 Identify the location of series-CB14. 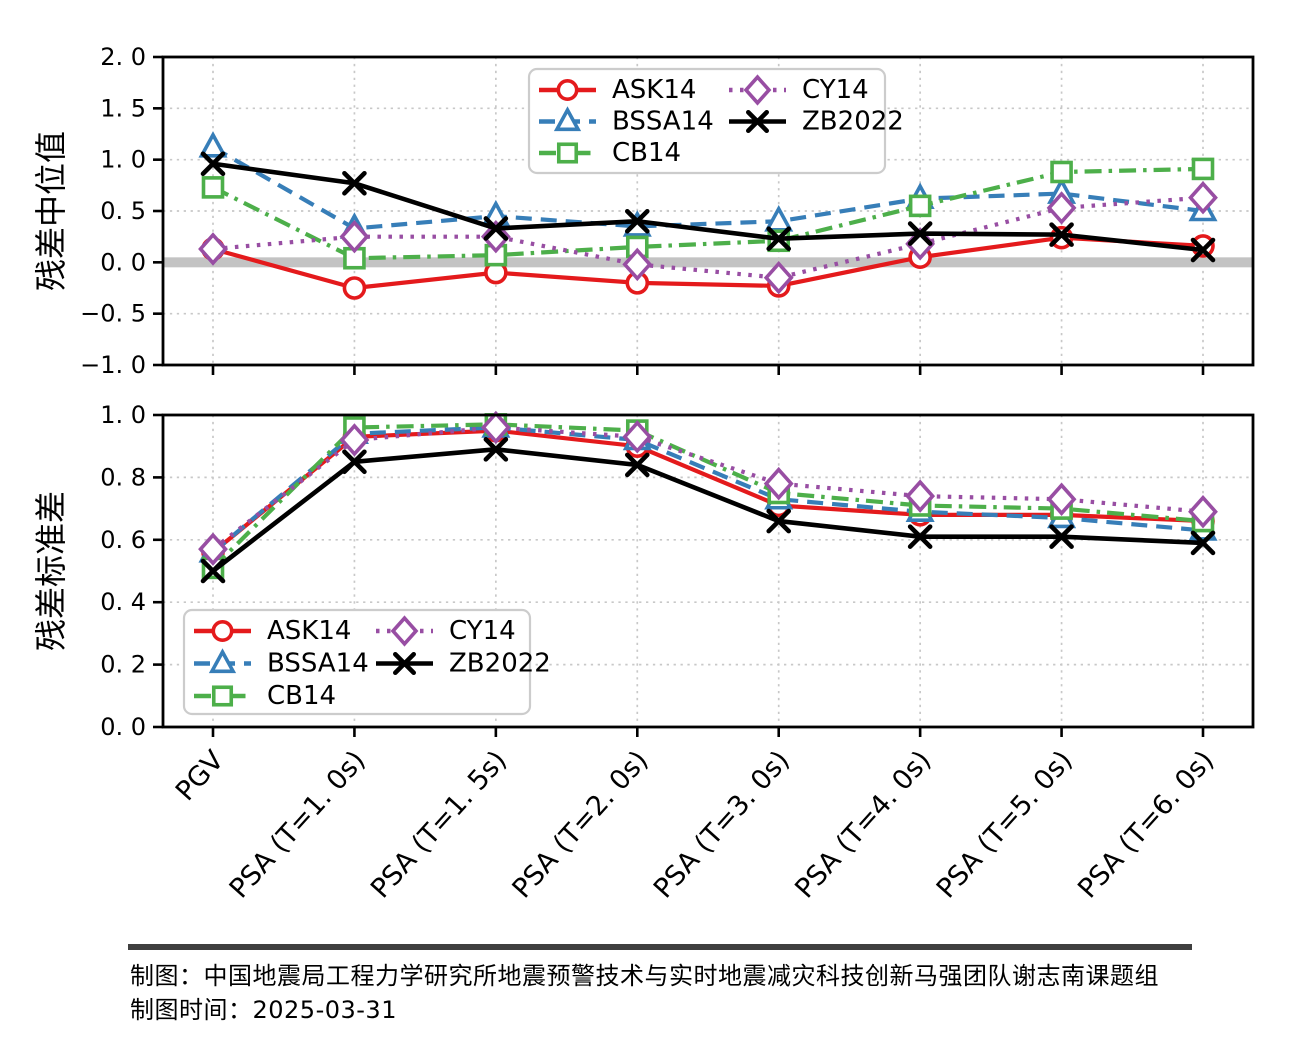
(708, 213).